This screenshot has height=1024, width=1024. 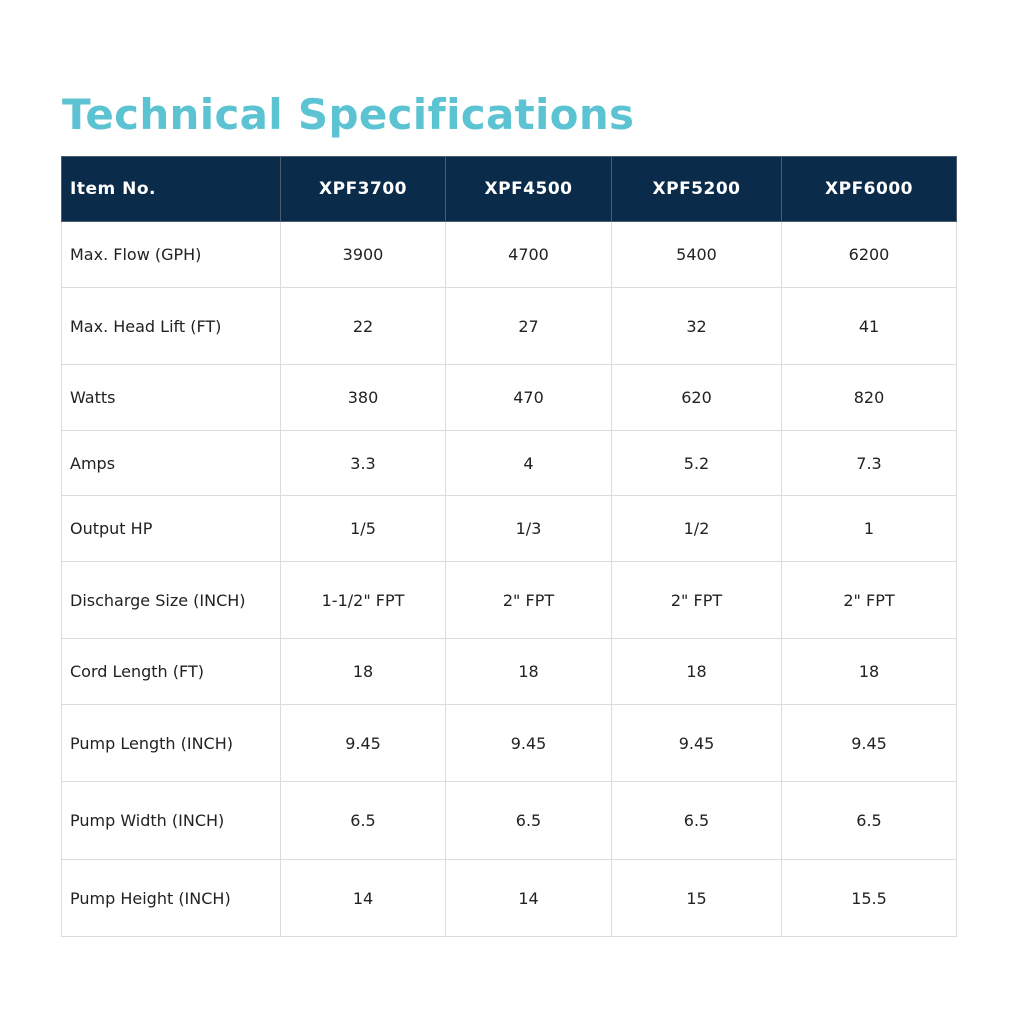 What do you see at coordinates (171, 397) in the screenshot?
I see `row-label: Watts` at bounding box center [171, 397].